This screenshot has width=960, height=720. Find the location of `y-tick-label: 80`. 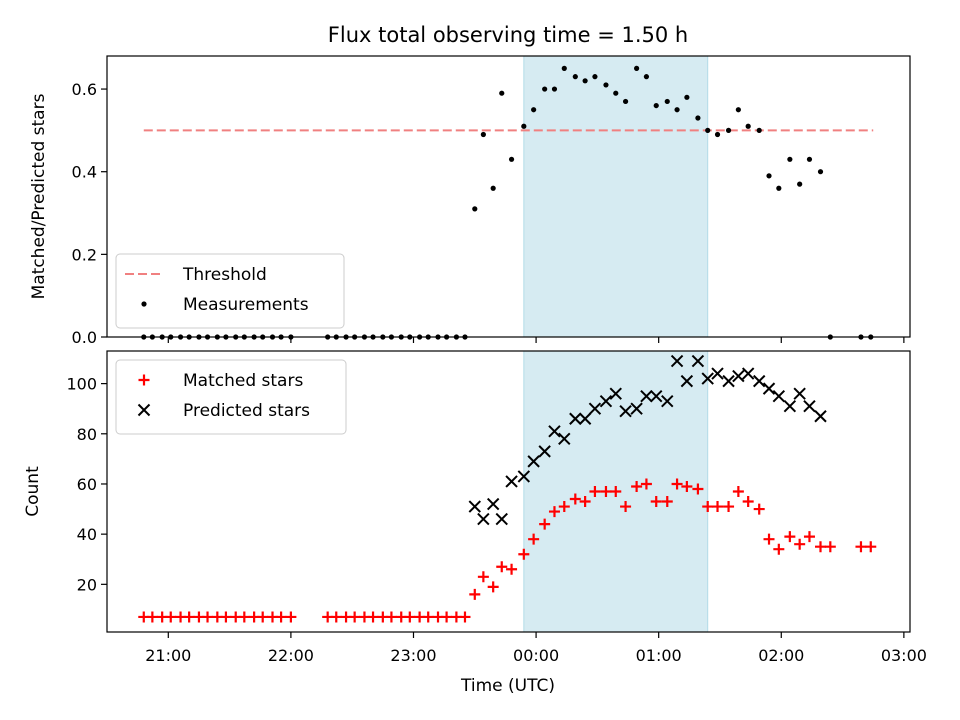

y-tick-label: 80 is located at coordinates (87, 434).